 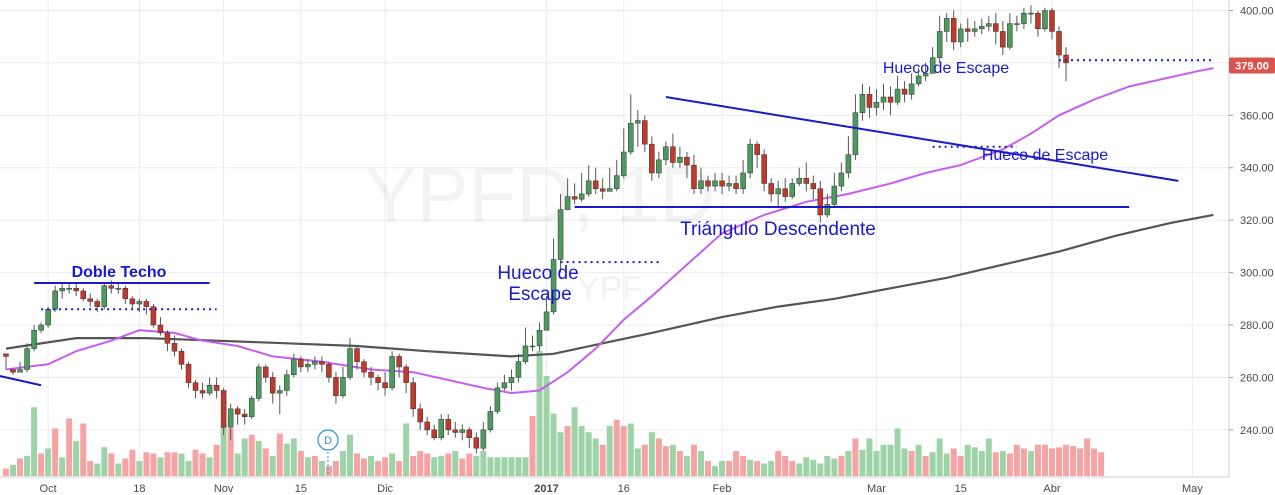 I want to click on annotation-line-solid, so click(x=922, y=138).